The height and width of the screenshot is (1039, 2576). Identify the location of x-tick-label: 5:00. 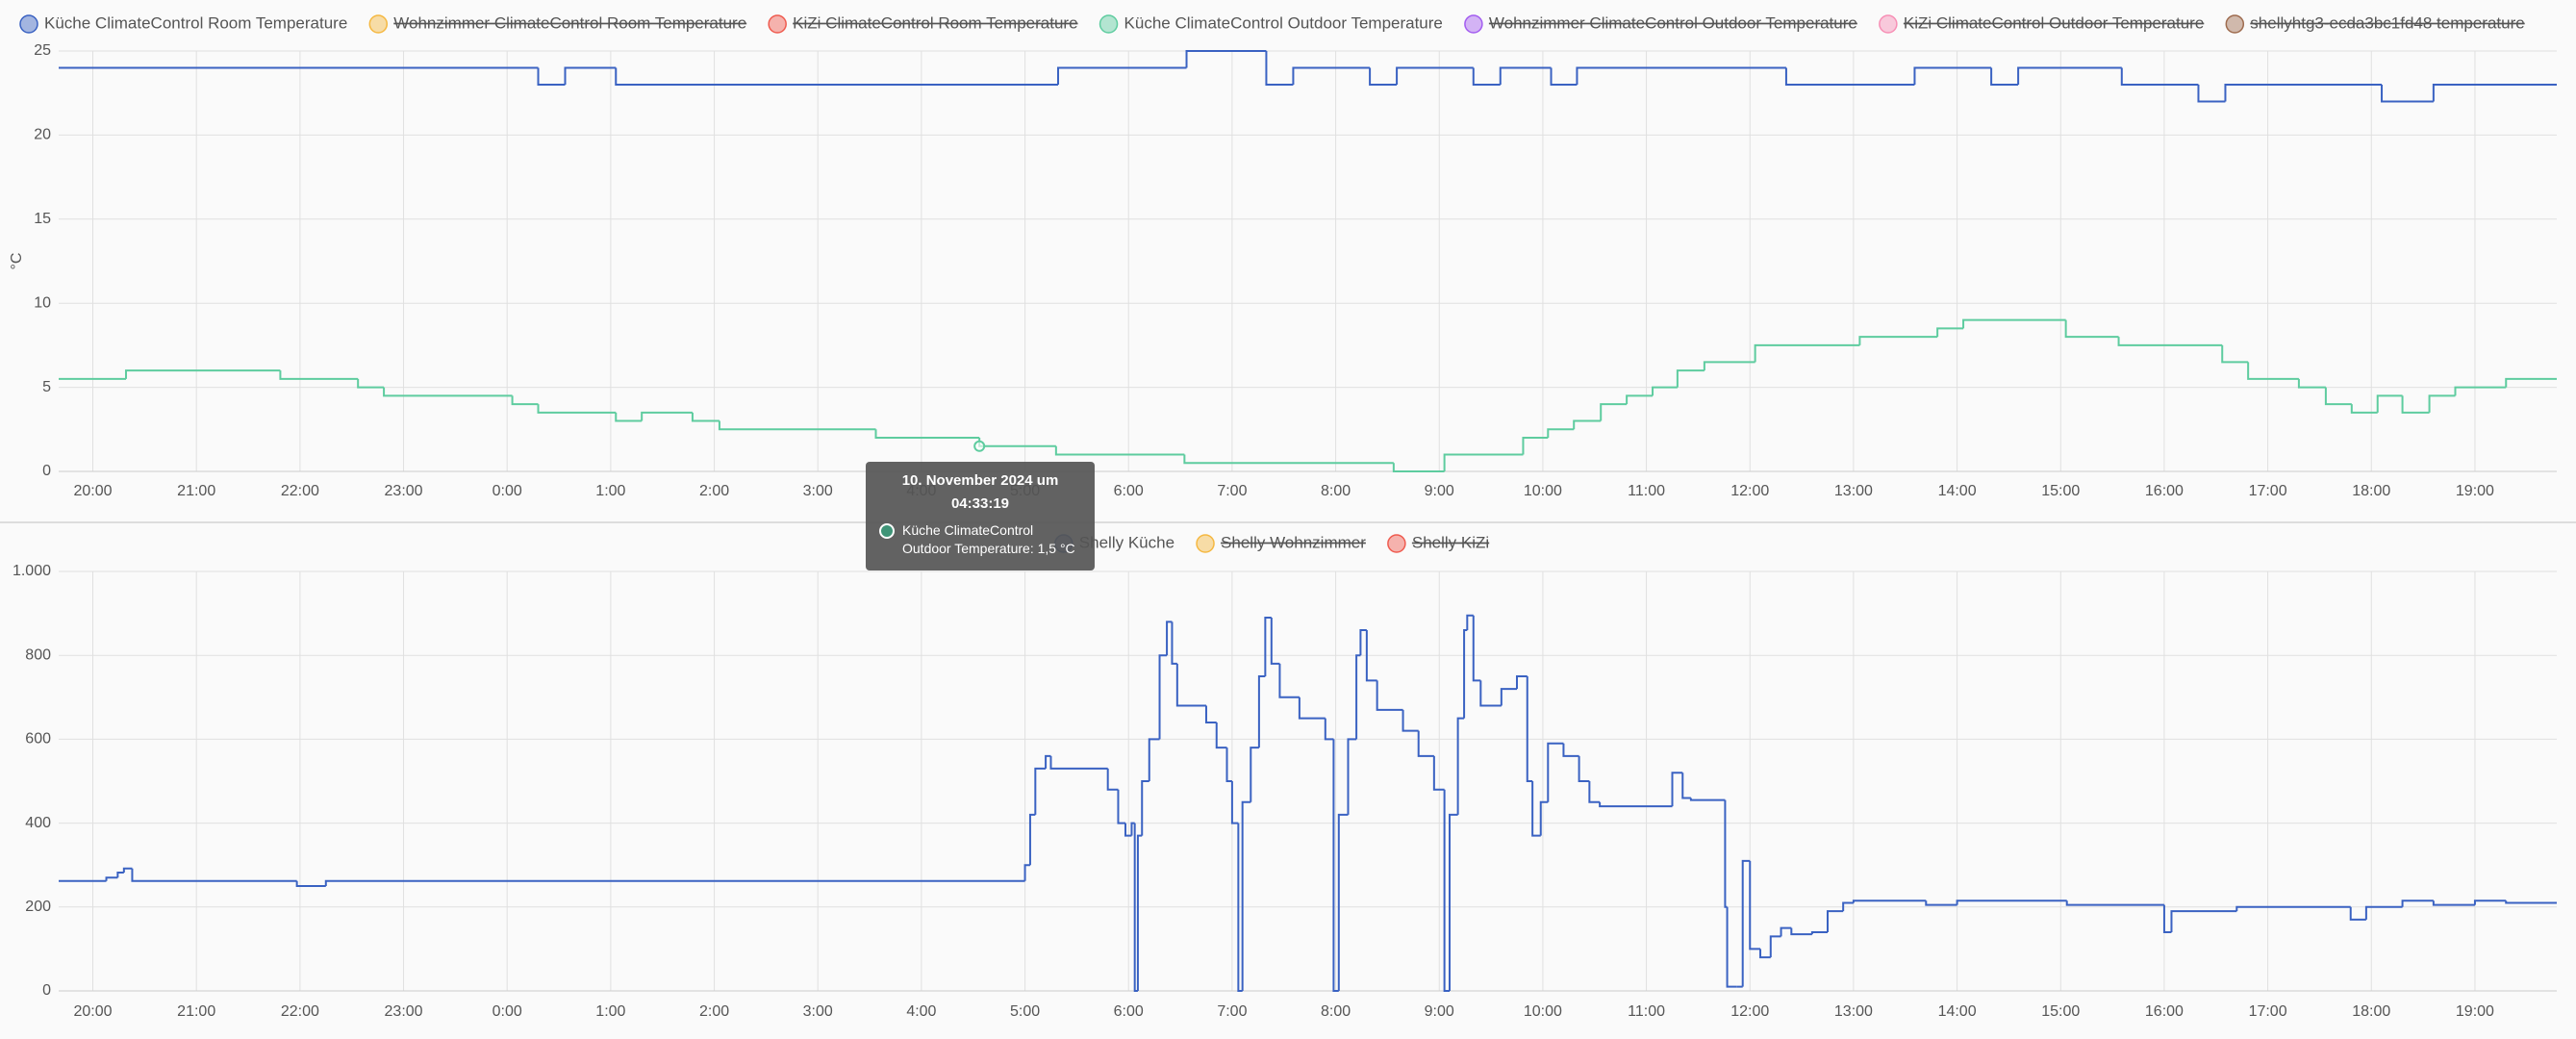
(1025, 1011).